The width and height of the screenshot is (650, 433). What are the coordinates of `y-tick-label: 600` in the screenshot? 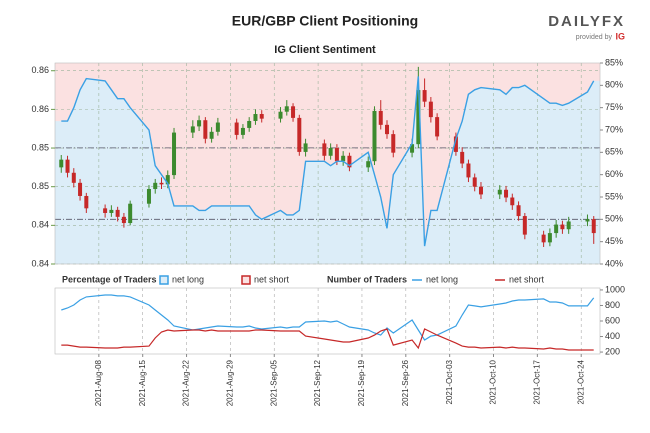 It's located at (612, 320).